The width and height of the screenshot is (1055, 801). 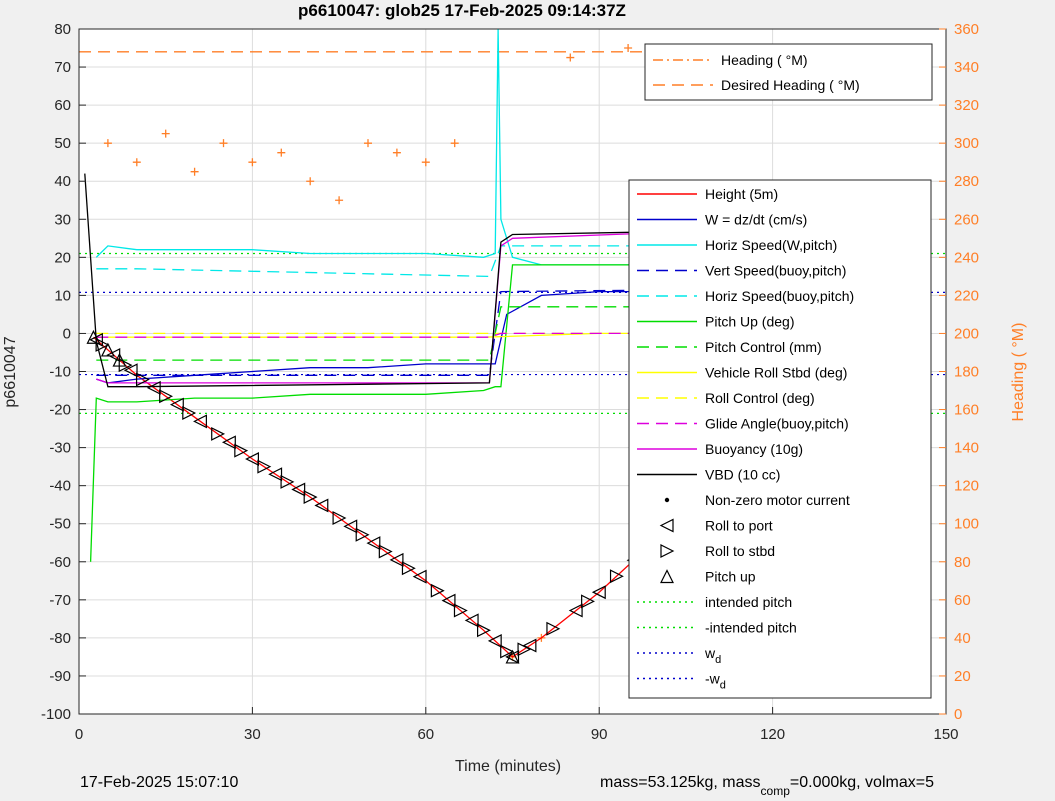 What do you see at coordinates (777, 500) in the screenshot?
I see `legend-label: Non-zero motor current` at bounding box center [777, 500].